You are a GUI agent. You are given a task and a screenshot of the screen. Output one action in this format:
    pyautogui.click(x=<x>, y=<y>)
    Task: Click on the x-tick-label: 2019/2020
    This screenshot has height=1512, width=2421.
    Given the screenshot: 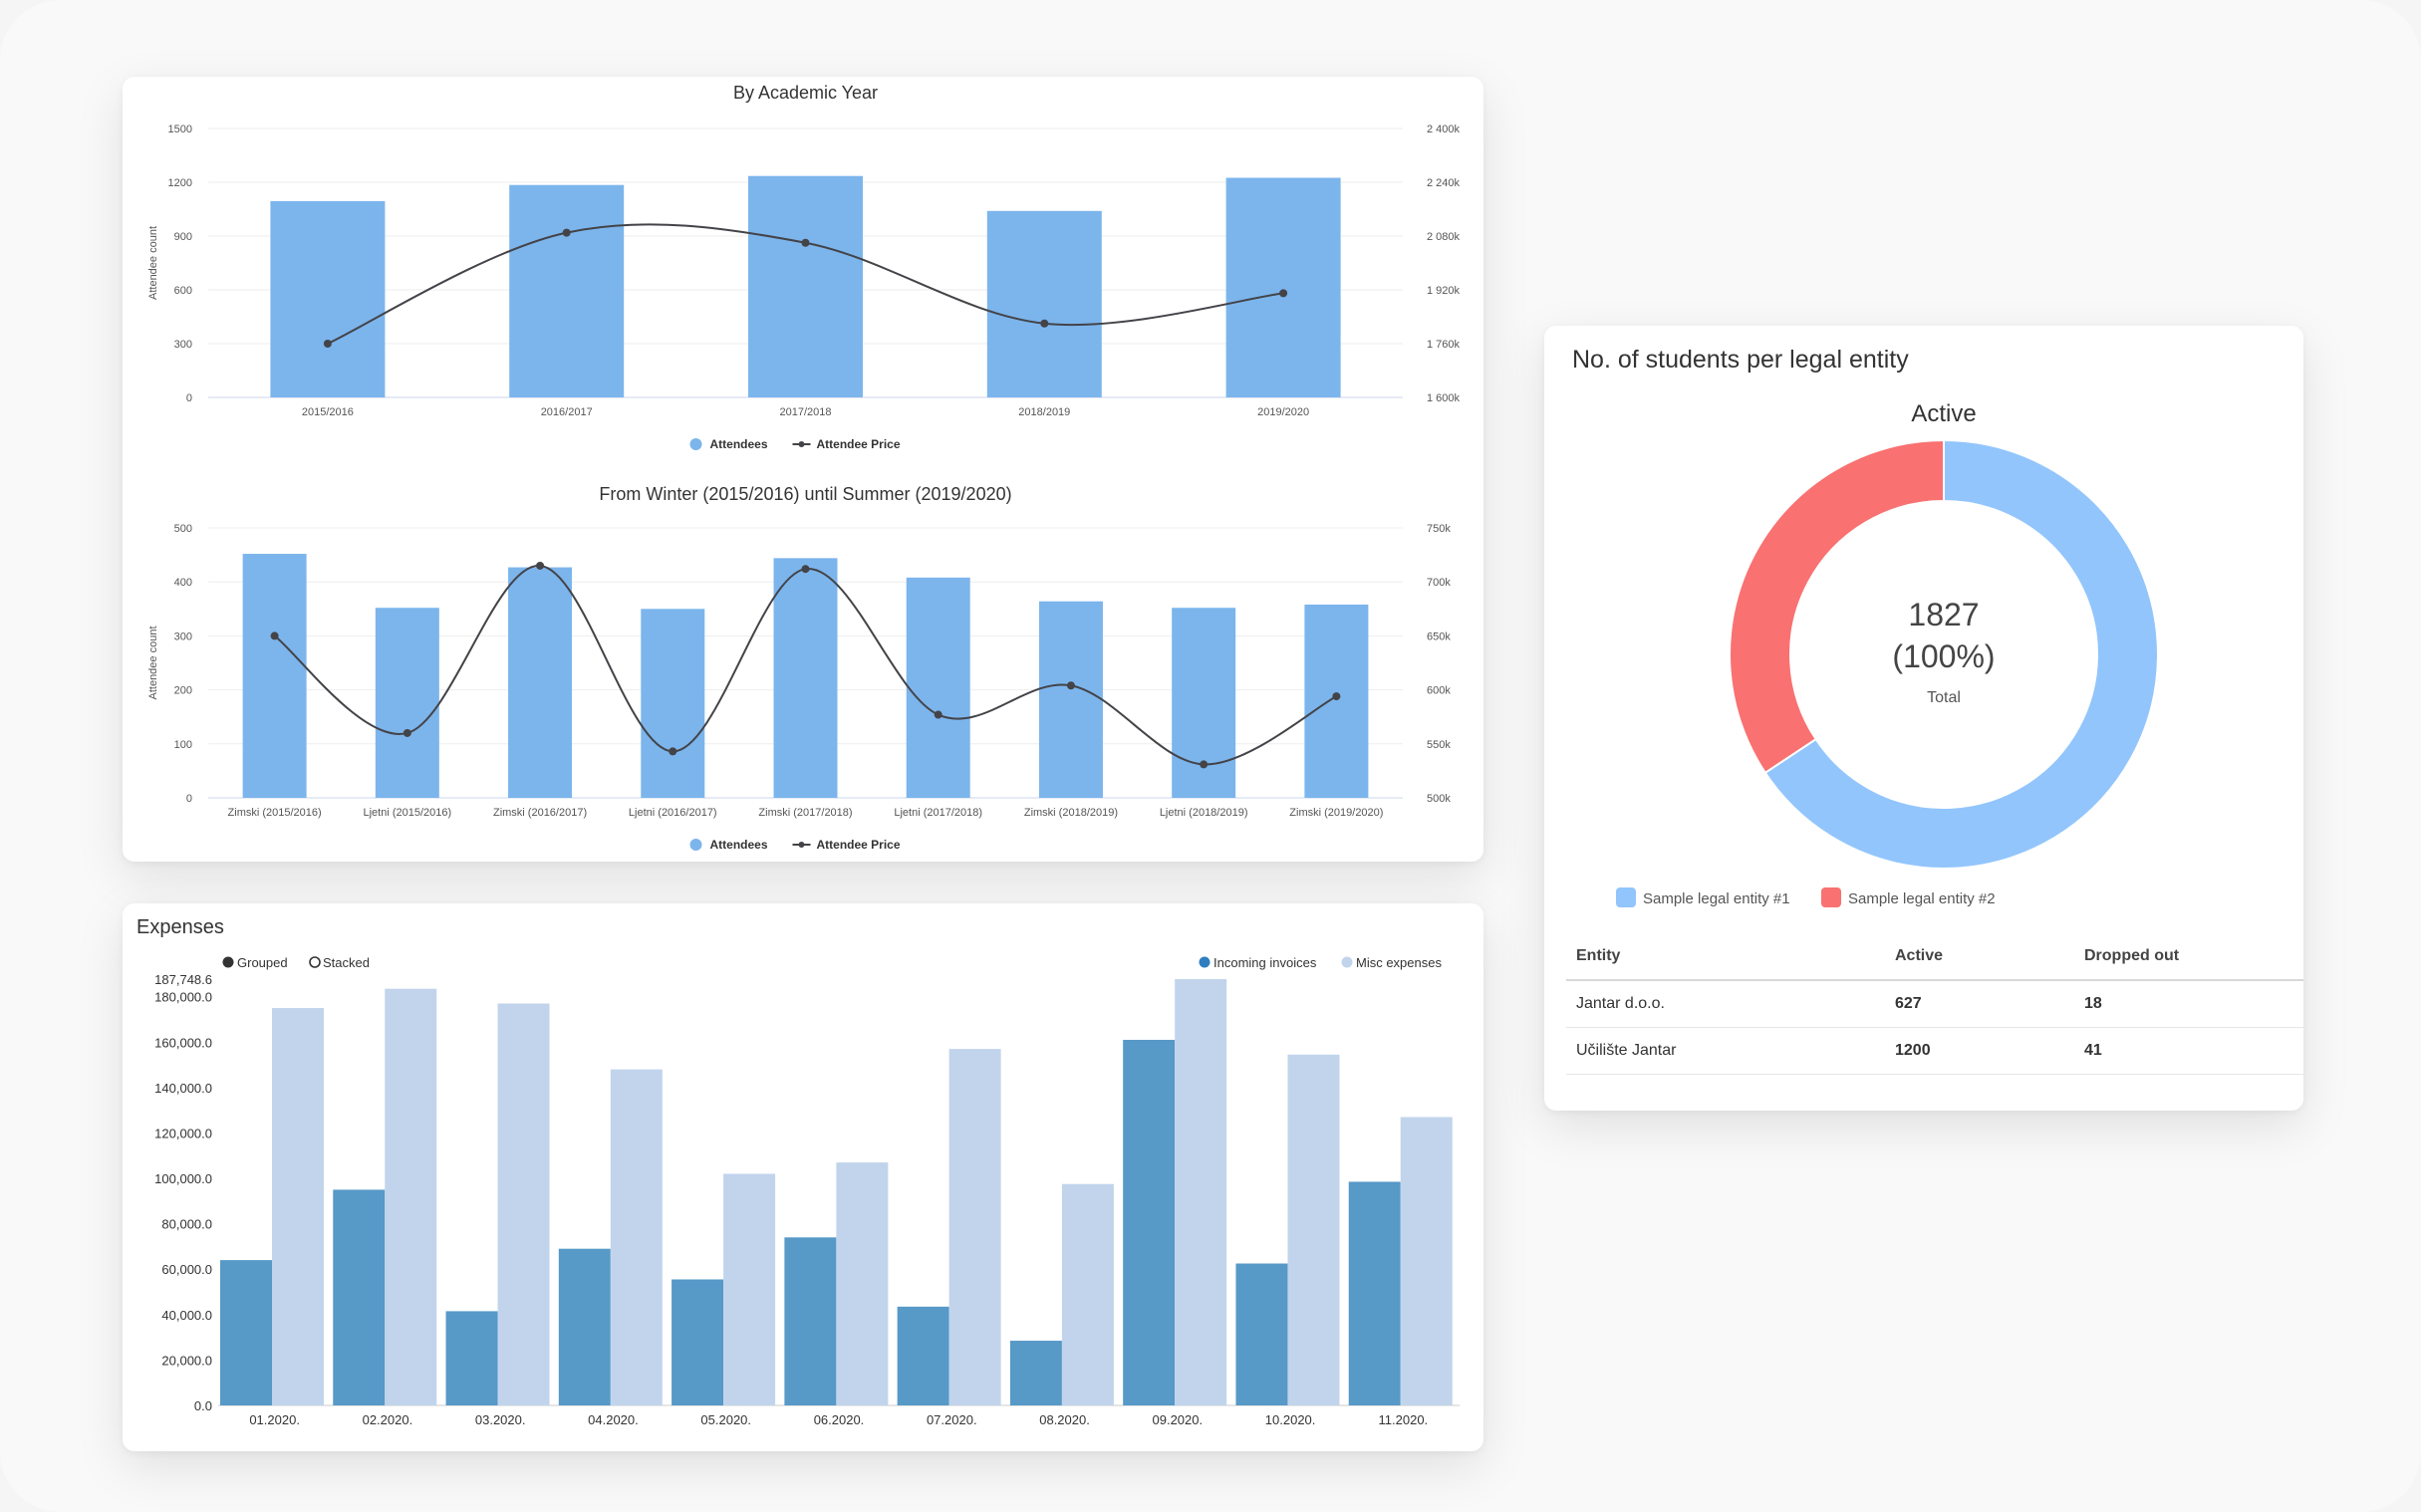 What is the action you would take?
    pyautogui.click(x=1283, y=412)
    